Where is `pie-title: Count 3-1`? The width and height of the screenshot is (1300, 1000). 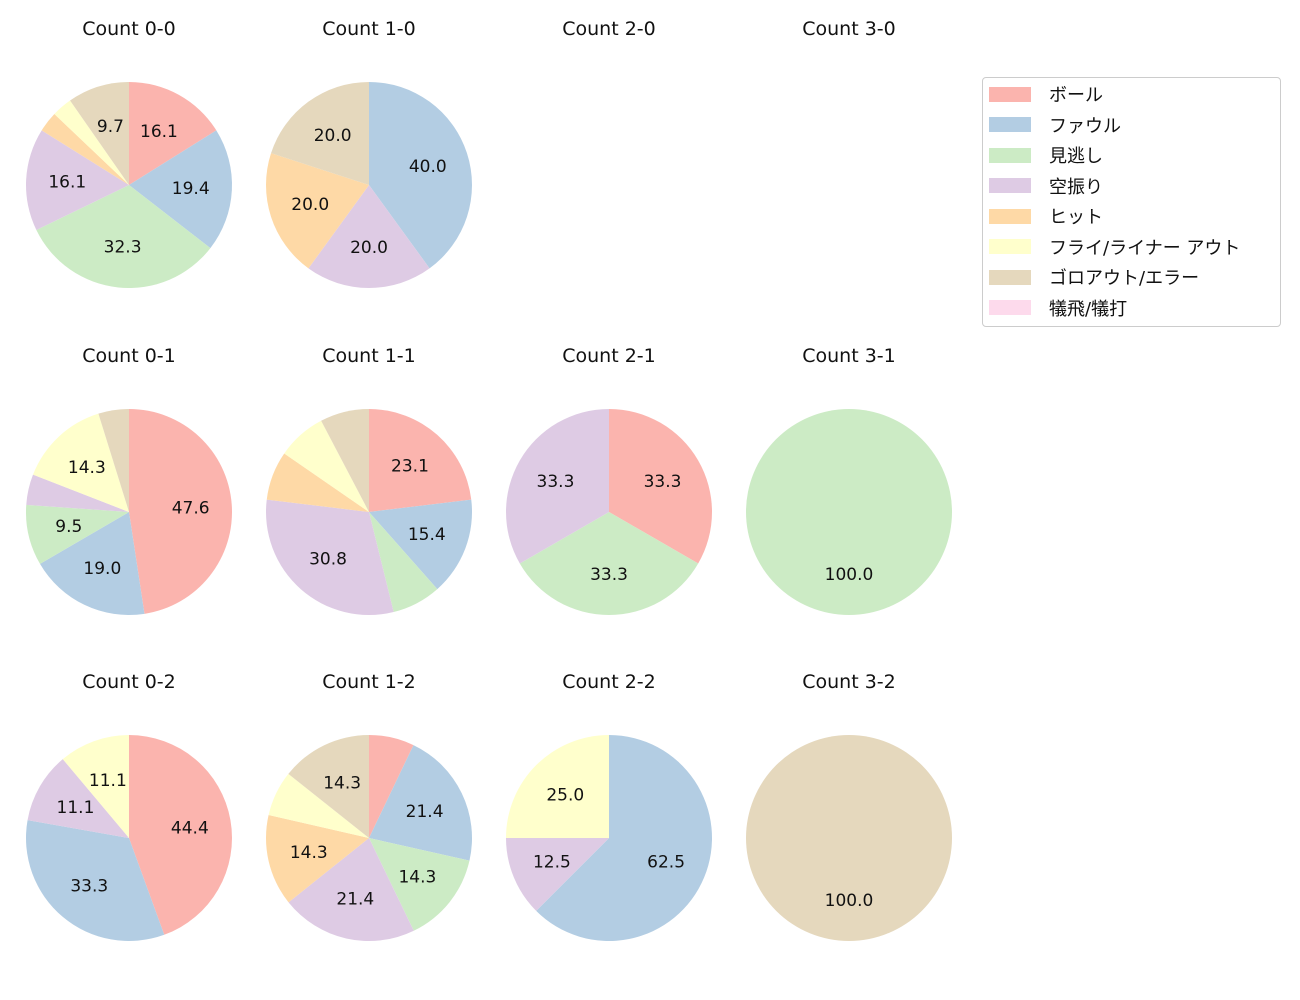
pie-title: Count 3-1 is located at coordinates (849, 356).